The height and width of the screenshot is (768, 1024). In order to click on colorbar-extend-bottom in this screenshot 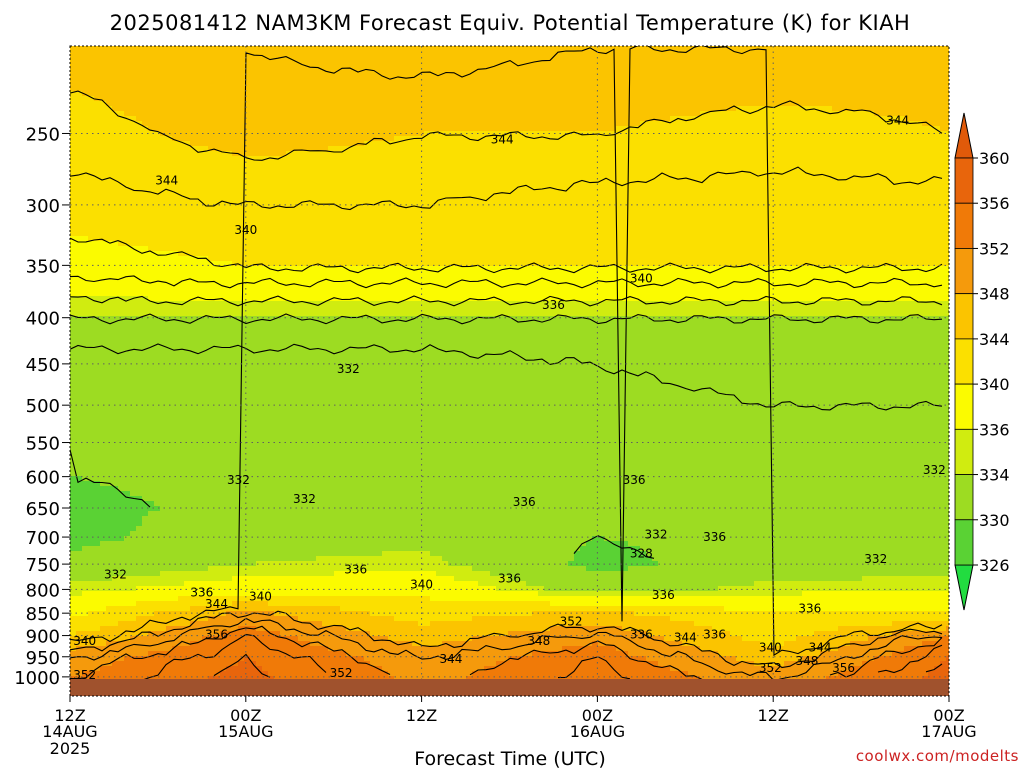, I will do `click(964, 587)`.